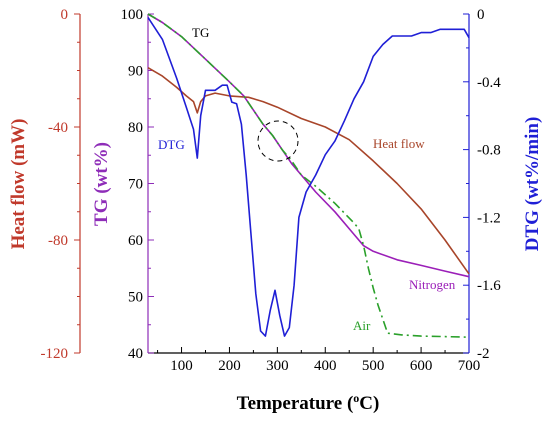 The height and width of the screenshot is (421, 550). What do you see at coordinates (532, 184) in the screenshot?
I see `dtg-axis-title: DTG (wt%/min)` at bounding box center [532, 184].